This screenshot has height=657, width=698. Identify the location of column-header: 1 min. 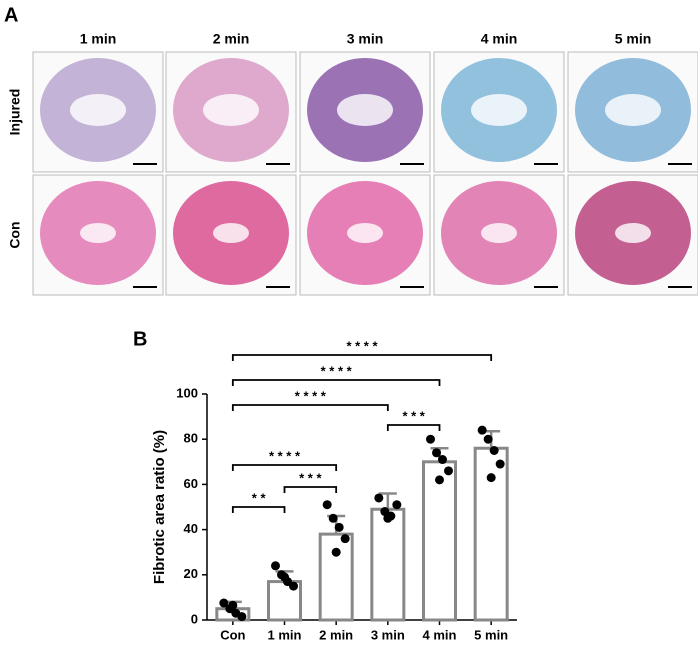
(98, 39).